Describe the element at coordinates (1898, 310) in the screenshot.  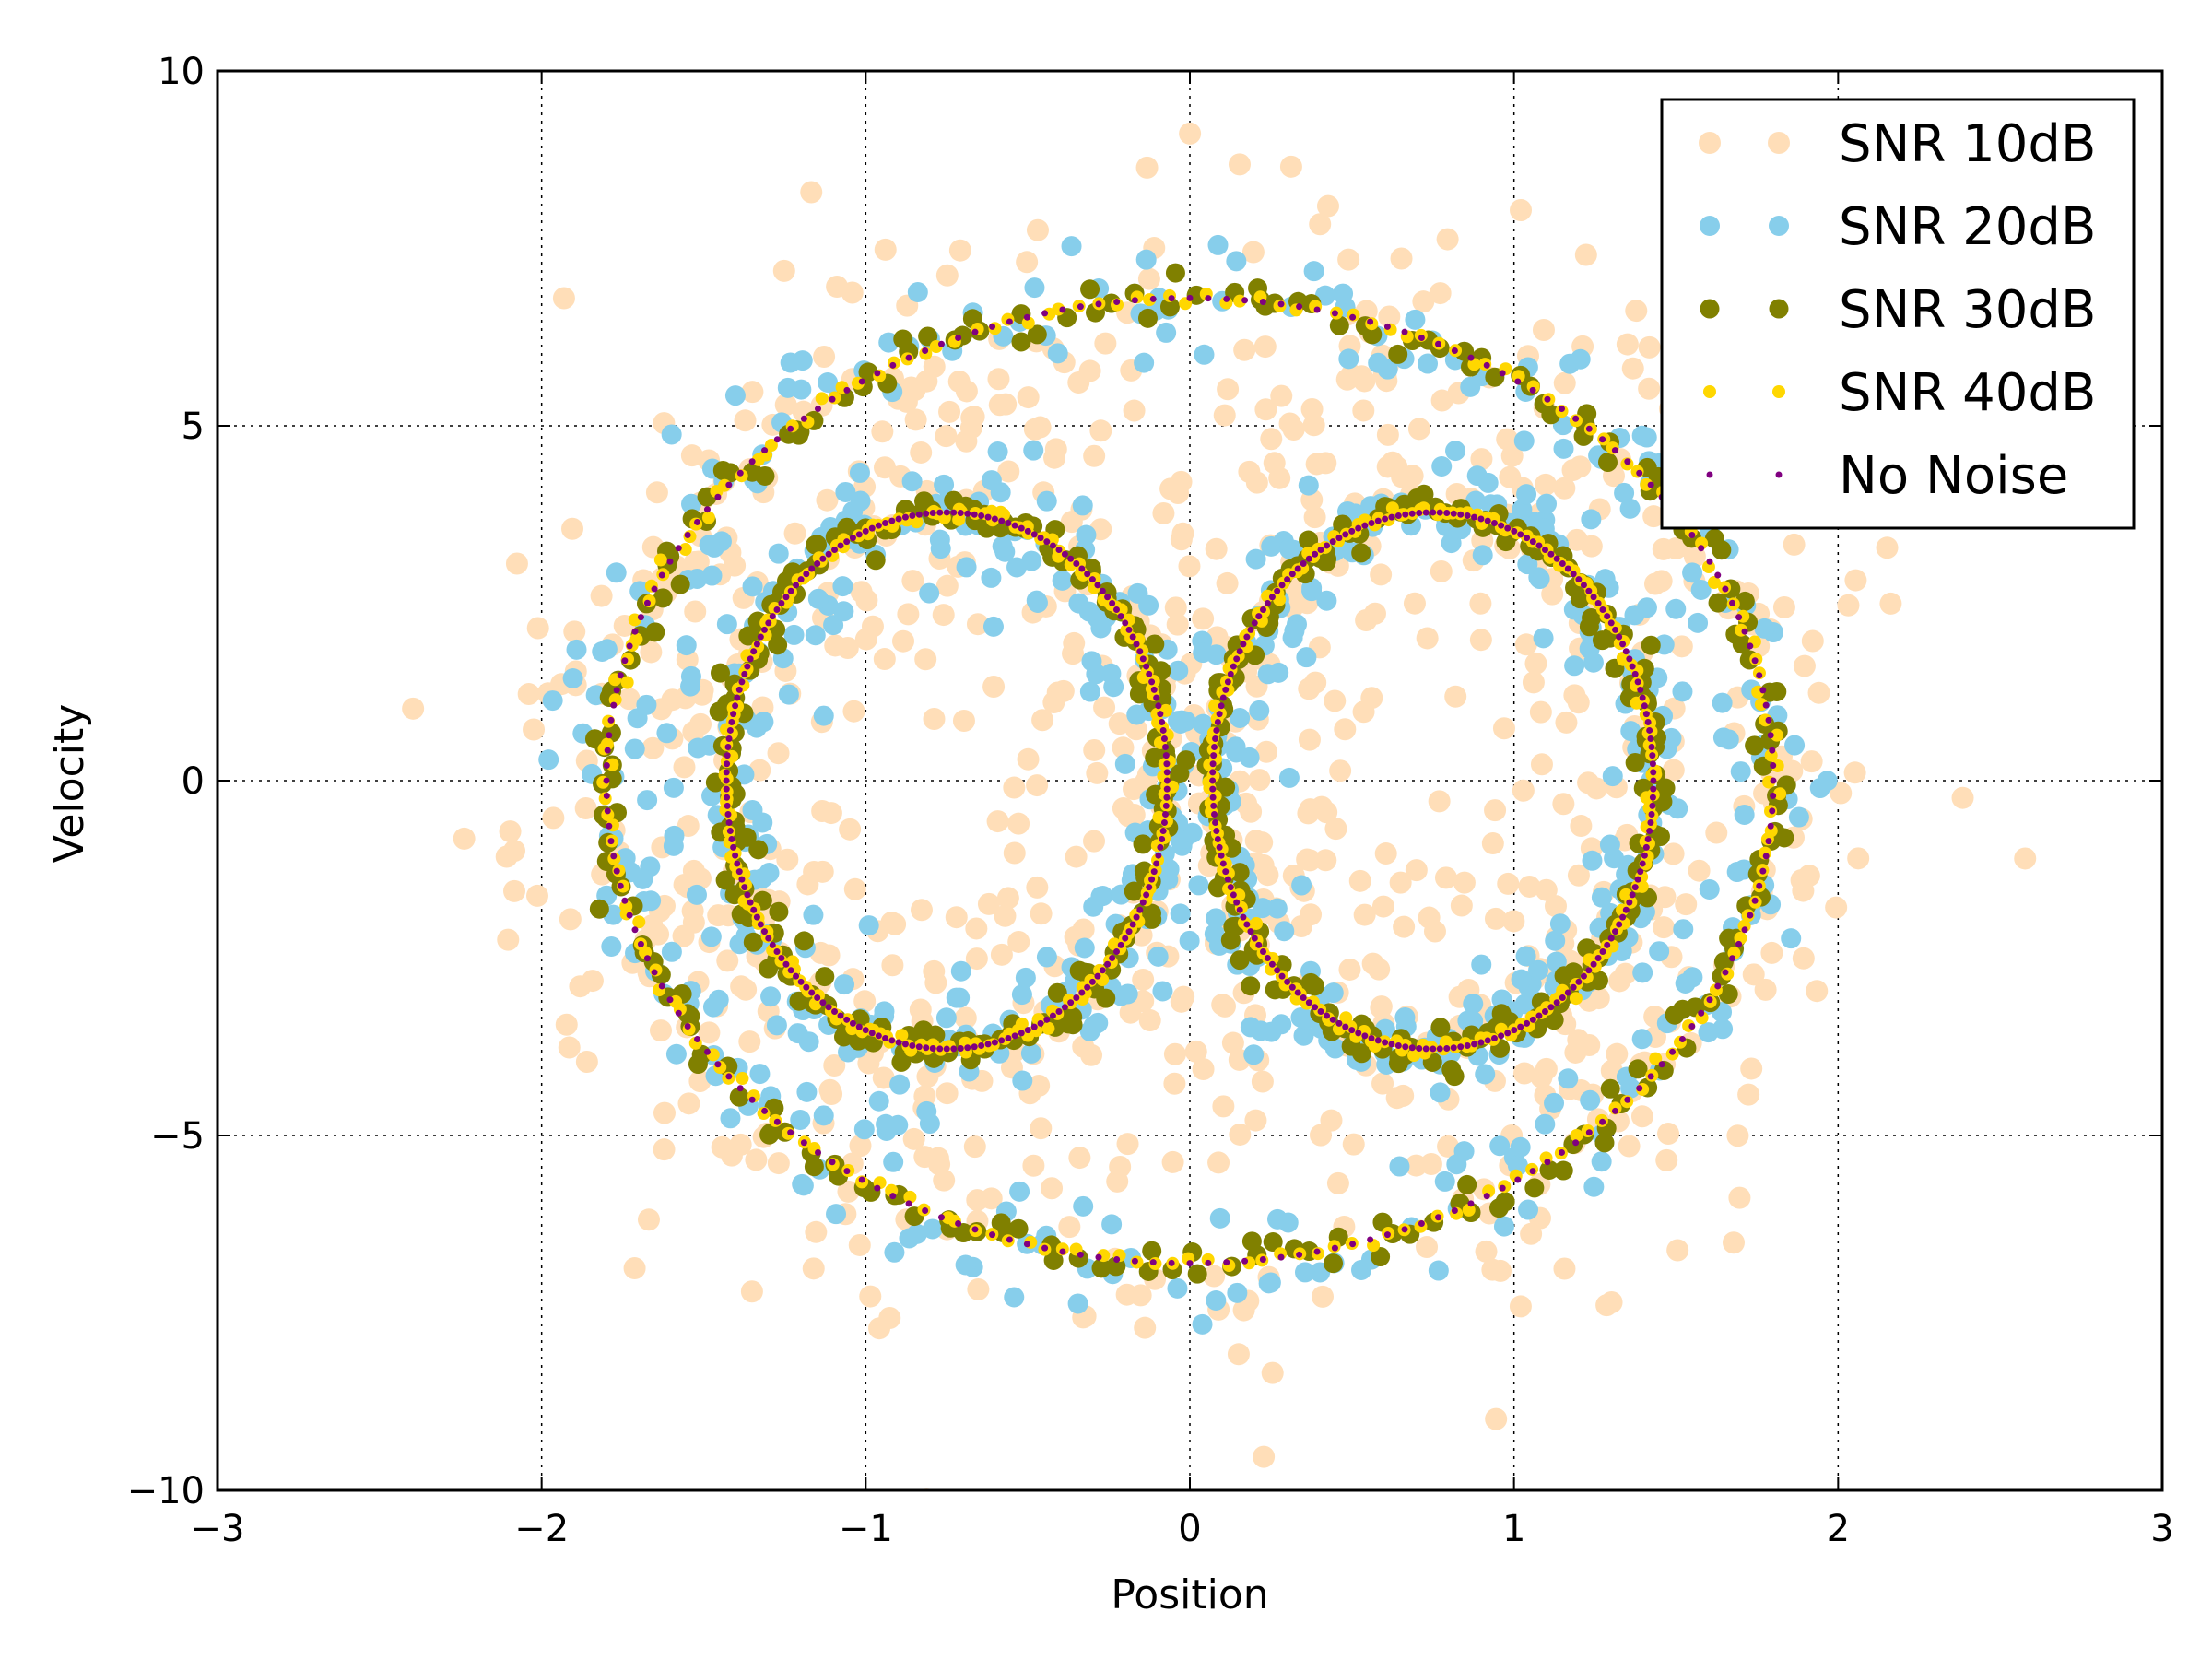
I see `legend-item: SNR 30dB` at that location.